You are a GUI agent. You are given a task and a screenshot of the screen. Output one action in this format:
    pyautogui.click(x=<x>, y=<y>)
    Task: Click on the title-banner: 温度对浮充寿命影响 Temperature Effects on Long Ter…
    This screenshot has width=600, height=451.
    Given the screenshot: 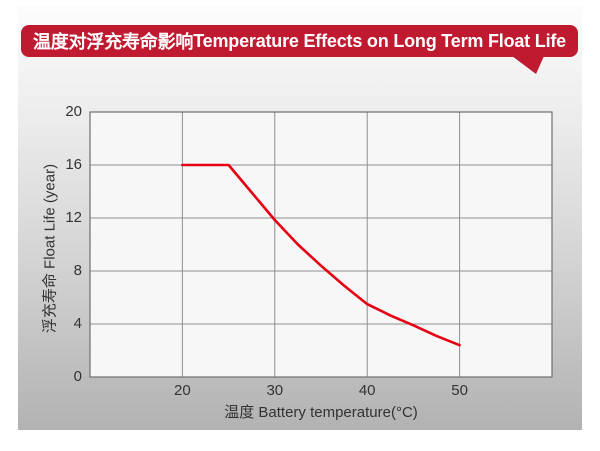 What is the action you would take?
    pyautogui.click(x=299, y=41)
    